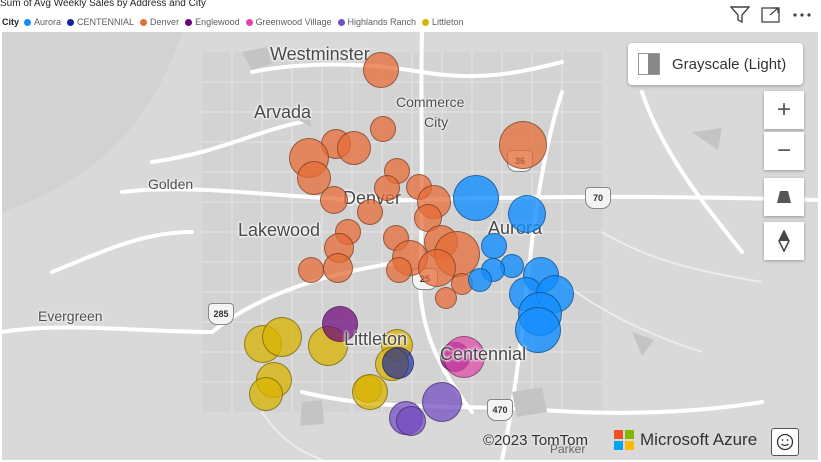 The width and height of the screenshot is (821, 462). I want to click on provider-name: Microsoft Azure, so click(699, 439).